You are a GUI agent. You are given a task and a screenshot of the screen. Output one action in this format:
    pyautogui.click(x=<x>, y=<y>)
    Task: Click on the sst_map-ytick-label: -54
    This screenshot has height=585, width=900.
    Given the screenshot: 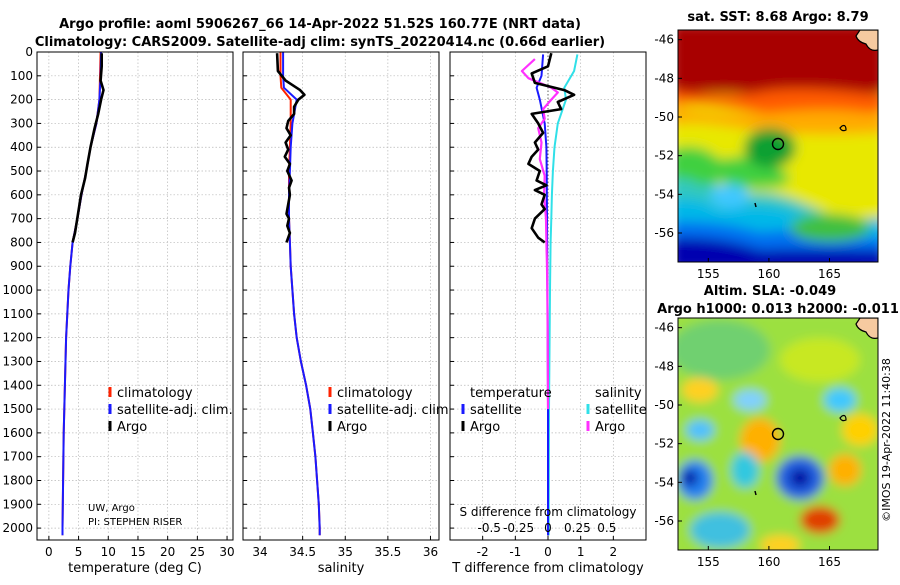 What is the action you would take?
    pyautogui.click(x=664, y=194)
    